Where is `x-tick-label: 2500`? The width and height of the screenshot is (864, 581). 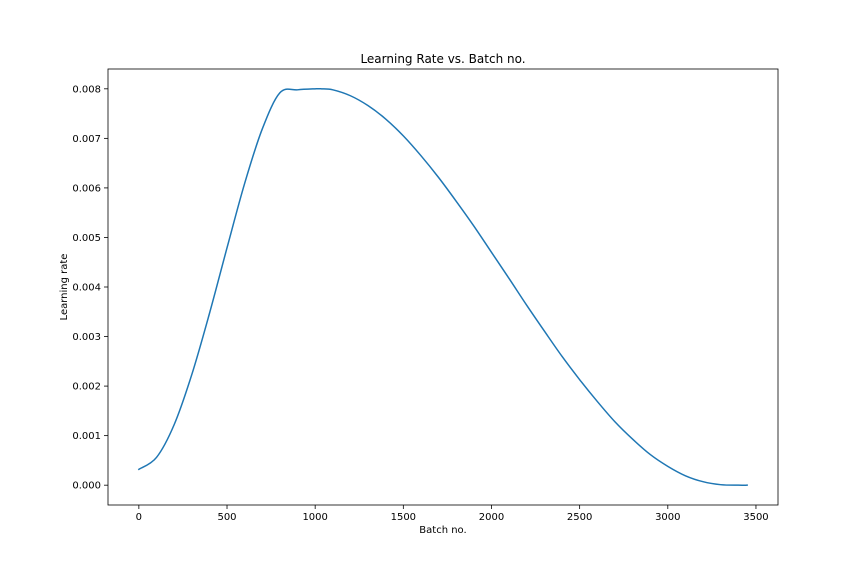
x-tick-label: 2500 is located at coordinates (579, 517).